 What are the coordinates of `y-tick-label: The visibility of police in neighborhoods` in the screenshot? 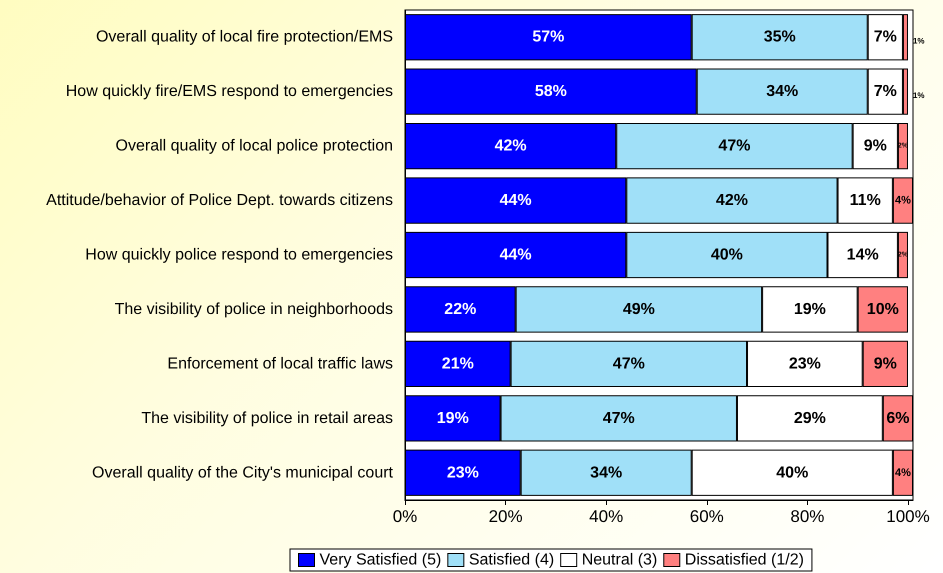 It's located at (253, 309).